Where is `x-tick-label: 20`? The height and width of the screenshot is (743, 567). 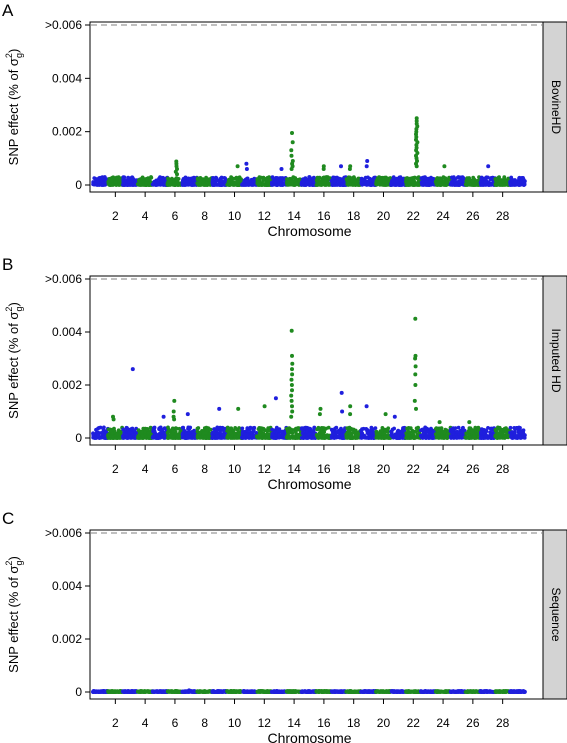 x-tick-label: 20 is located at coordinates (384, 723).